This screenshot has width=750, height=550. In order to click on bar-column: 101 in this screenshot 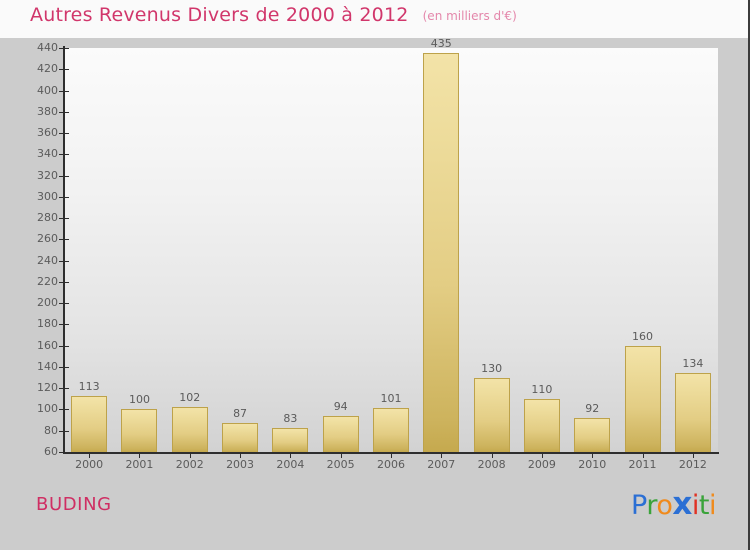, I will do `click(391, 250)`.